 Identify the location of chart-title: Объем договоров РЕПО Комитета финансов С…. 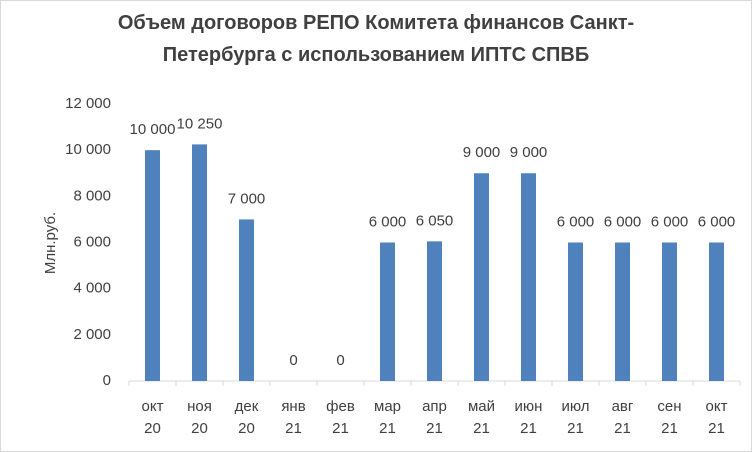
(376, 39).